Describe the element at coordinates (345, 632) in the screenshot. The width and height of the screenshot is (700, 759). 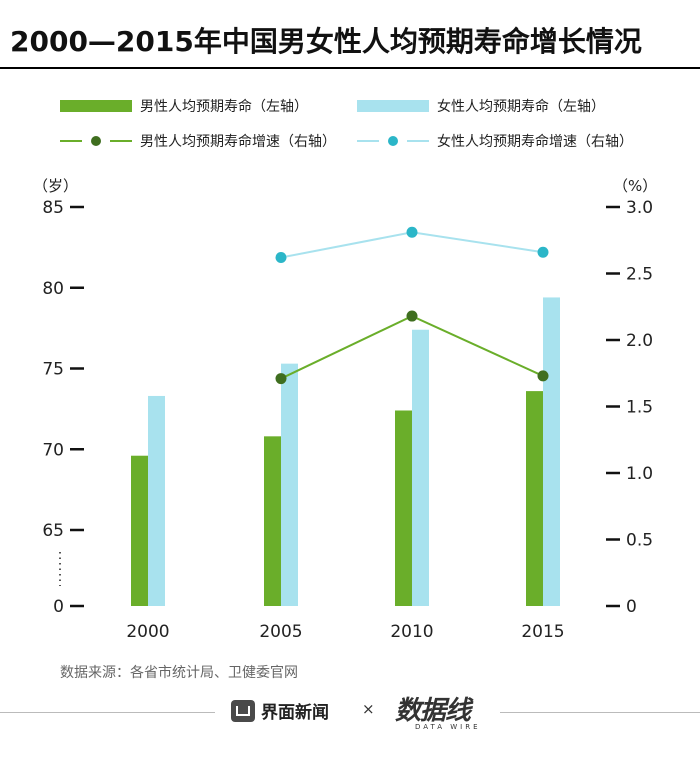
I see `x-axis: 2000 2005 2010 2015` at that location.